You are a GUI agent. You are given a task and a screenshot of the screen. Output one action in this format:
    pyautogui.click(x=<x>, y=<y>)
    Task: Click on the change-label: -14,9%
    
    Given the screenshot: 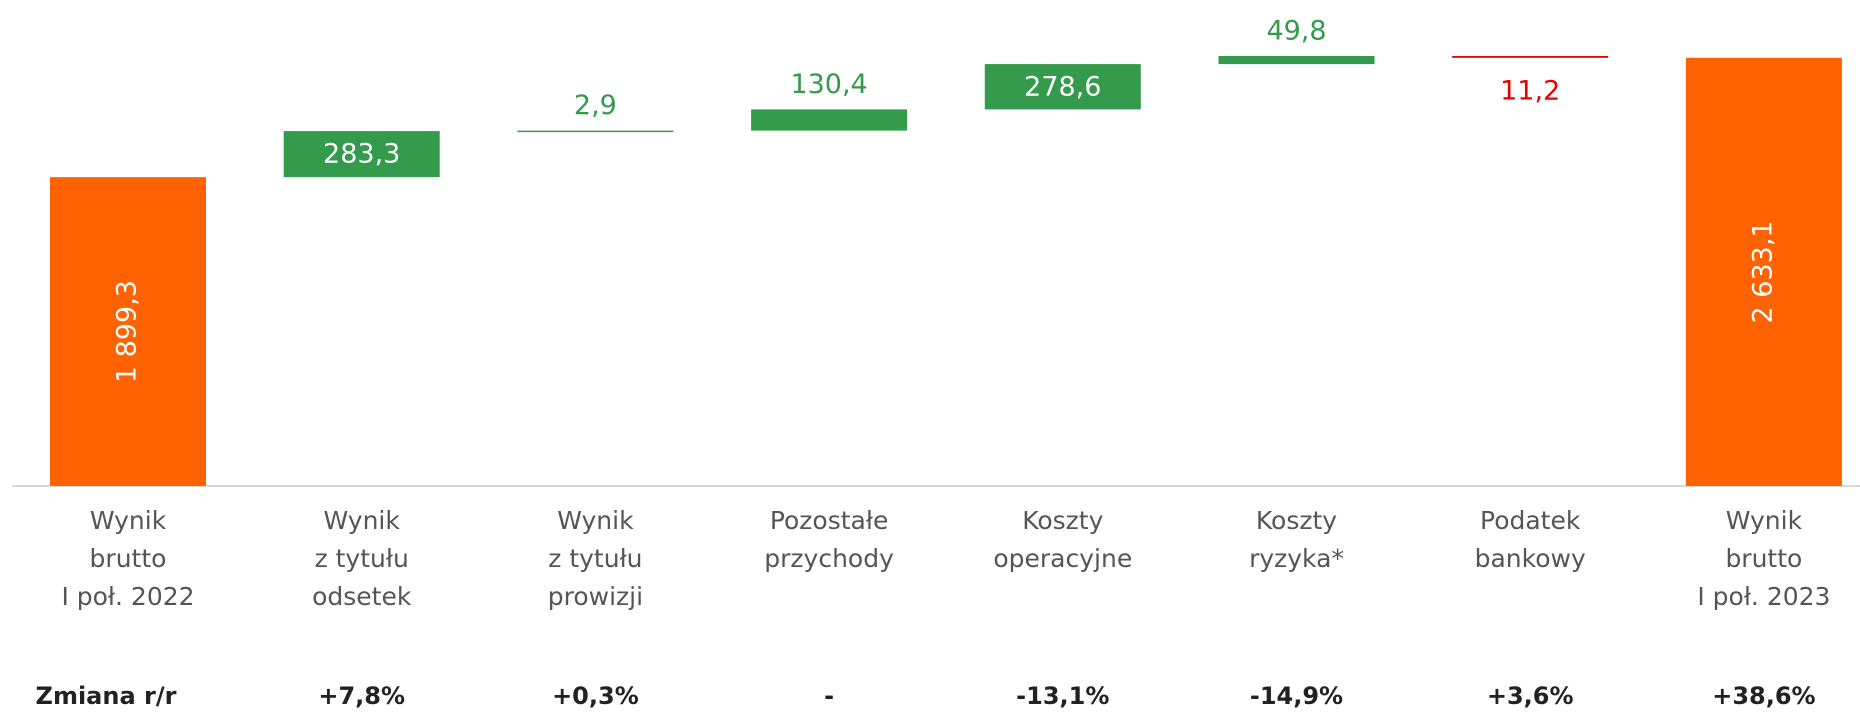 What is the action you would take?
    pyautogui.click(x=1296, y=696)
    